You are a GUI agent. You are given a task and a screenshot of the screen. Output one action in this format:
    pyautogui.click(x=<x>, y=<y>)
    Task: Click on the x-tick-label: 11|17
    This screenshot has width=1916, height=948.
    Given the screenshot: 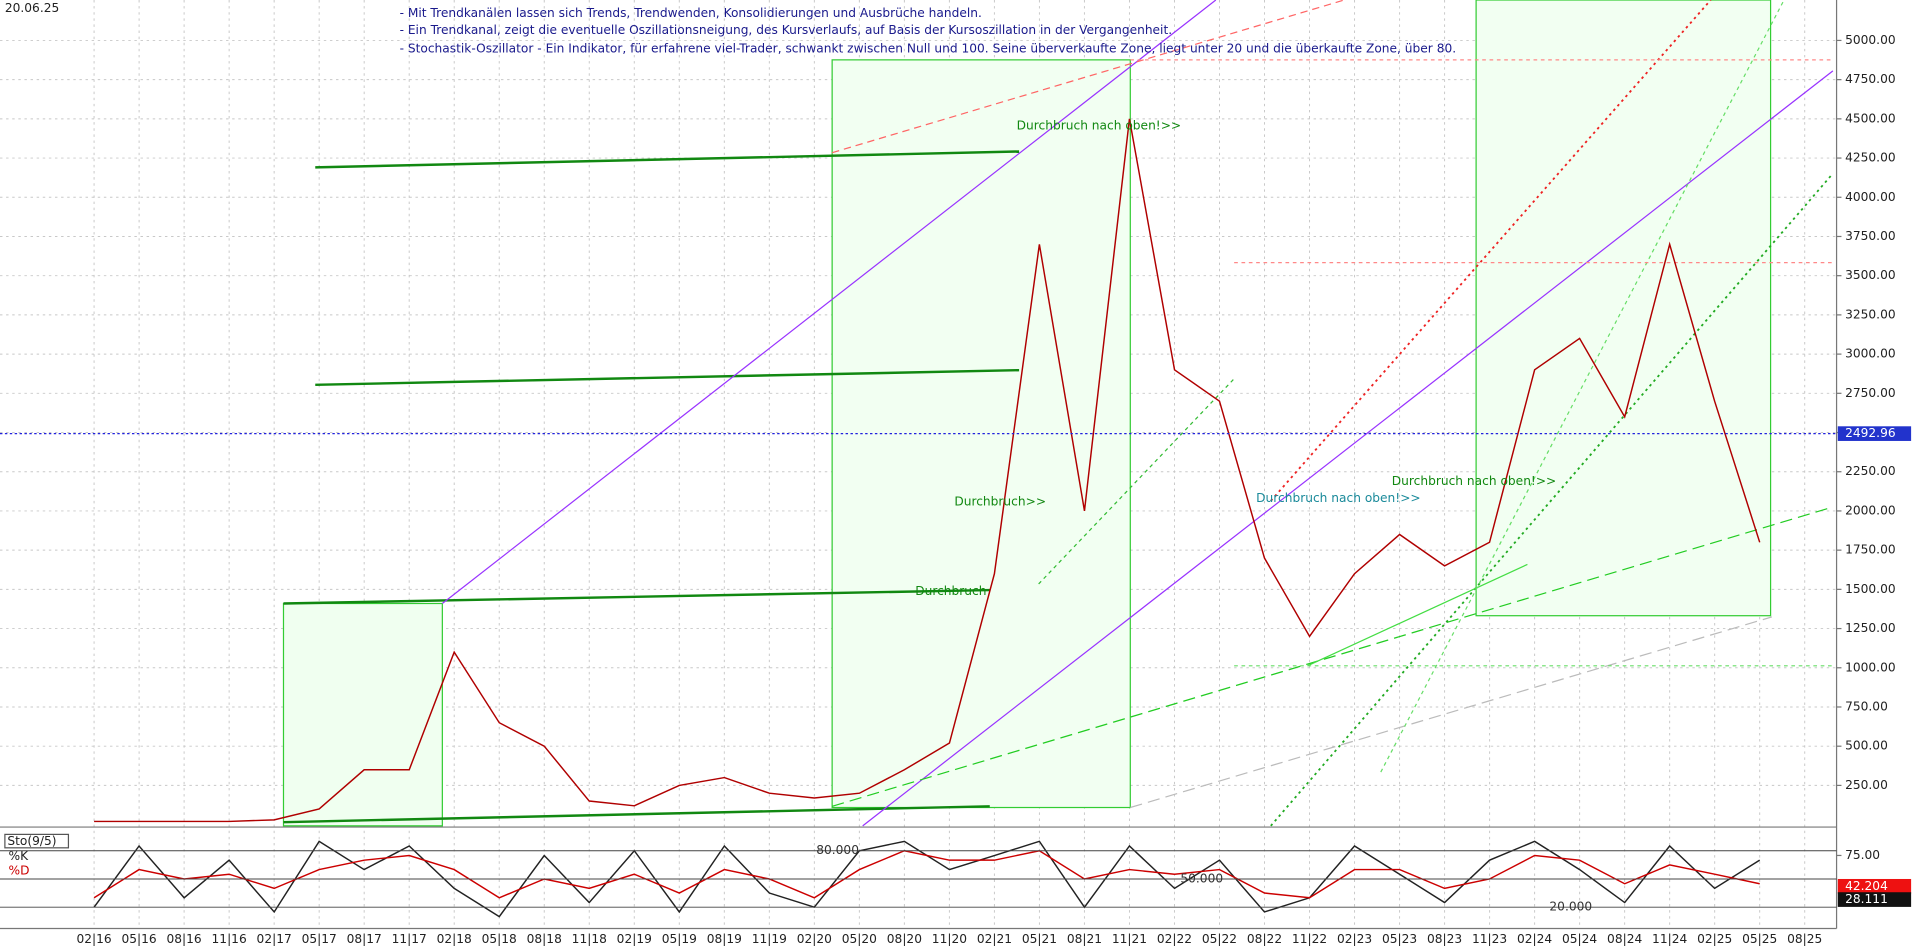 What is the action you would take?
    pyautogui.click(x=409, y=939)
    